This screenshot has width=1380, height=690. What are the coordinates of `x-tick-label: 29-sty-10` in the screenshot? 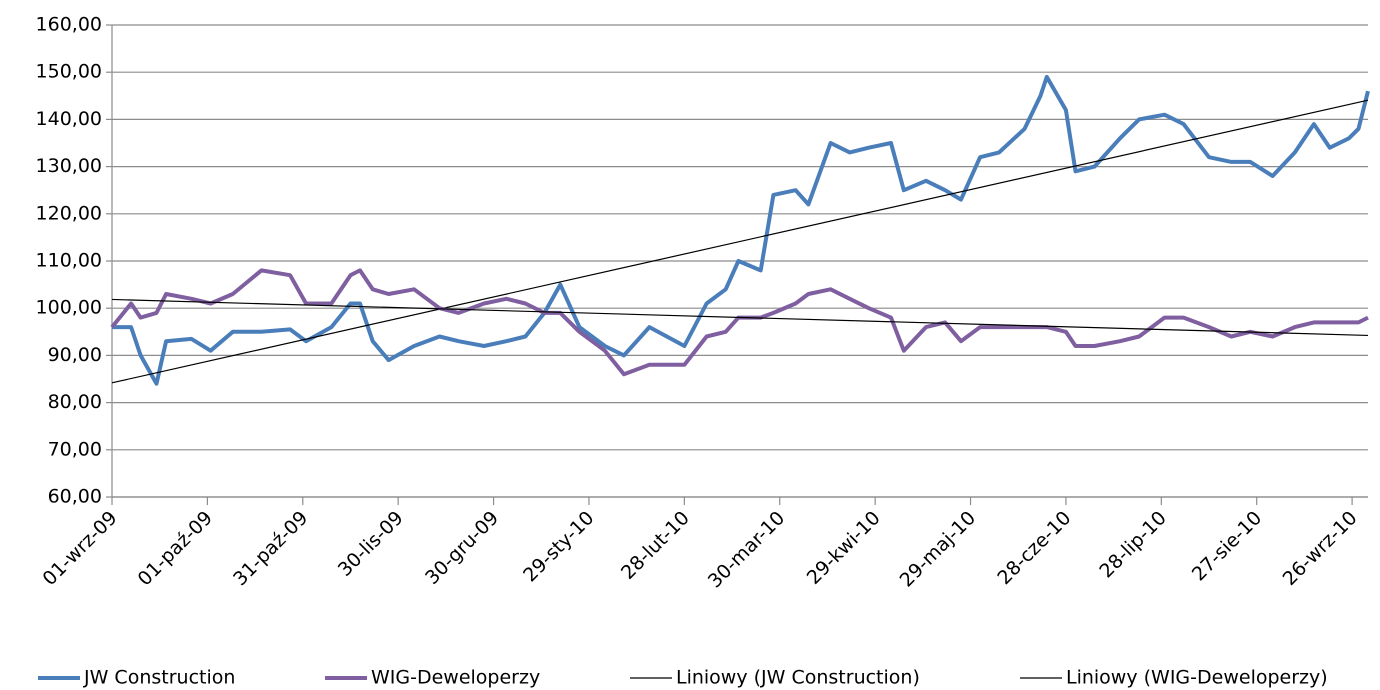 It's located at (558, 546).